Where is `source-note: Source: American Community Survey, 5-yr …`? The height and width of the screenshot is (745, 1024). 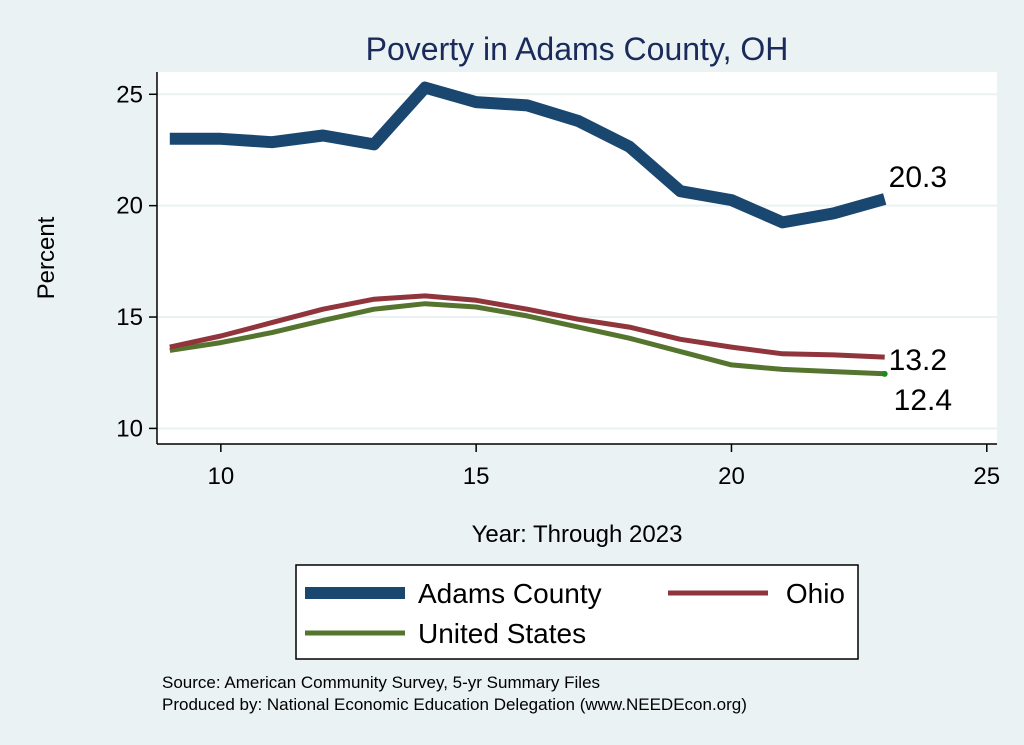 source-note: Source: American Community Survey, 5-yr … is located at coordinates (381, 682).